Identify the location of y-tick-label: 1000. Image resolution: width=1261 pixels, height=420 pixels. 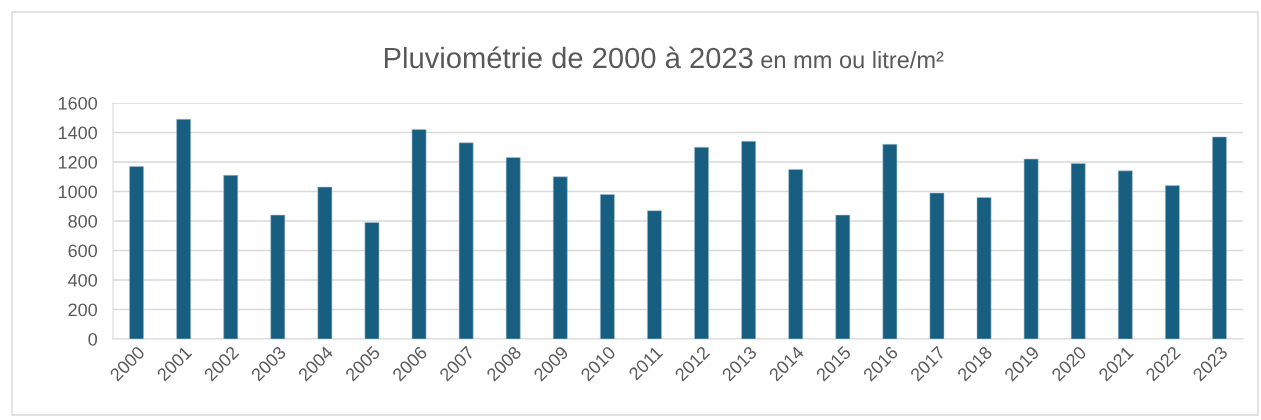
(78, 192).